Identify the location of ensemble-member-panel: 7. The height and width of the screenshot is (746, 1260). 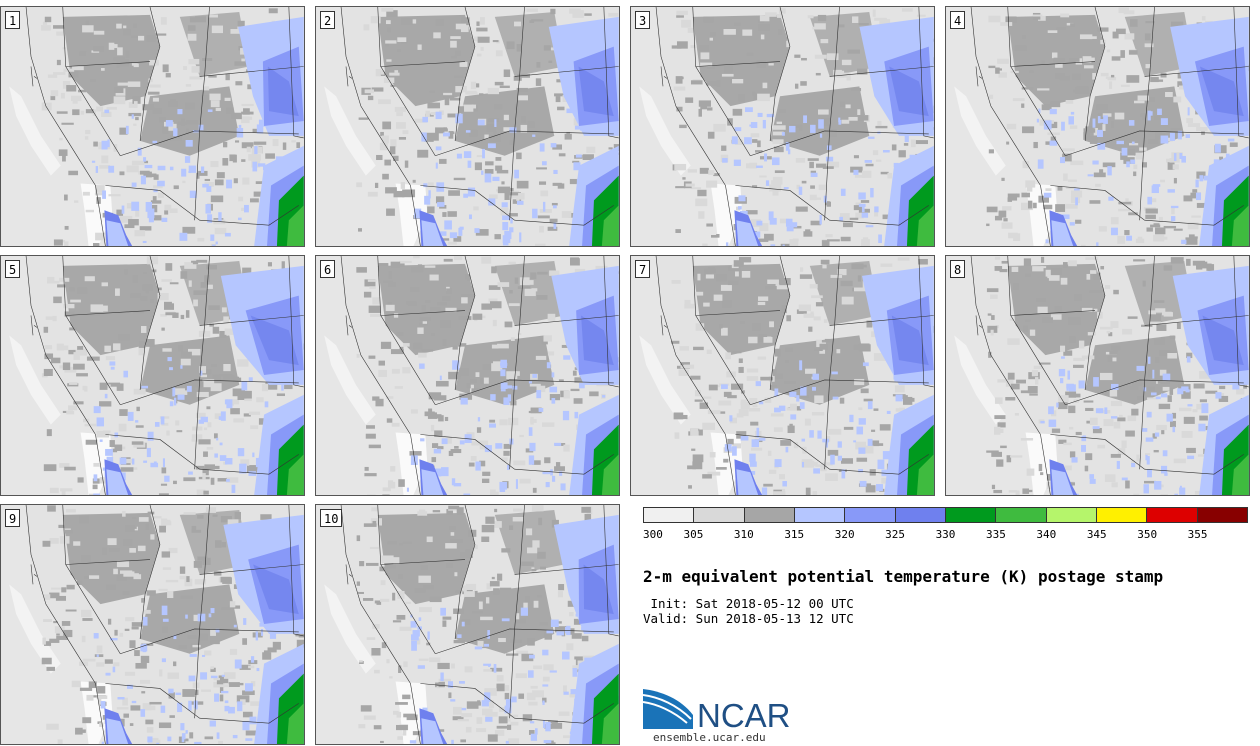
(782, 375).